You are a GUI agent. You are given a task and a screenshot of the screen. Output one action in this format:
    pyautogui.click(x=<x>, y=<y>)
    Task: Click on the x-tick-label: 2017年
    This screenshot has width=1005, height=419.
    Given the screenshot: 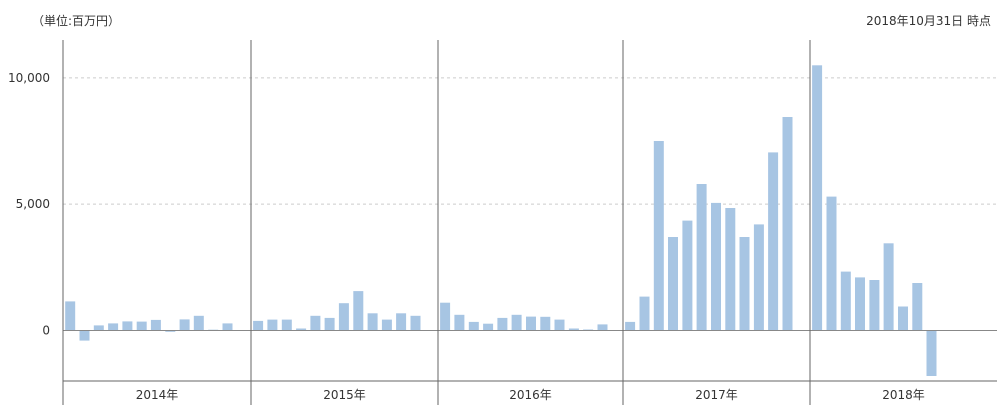 What is the action you would take?
    pyautogui.click(x=716, y=395)
    